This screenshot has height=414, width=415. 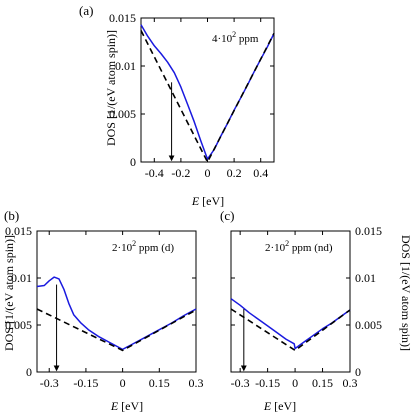 What do you see at coordinates (234, 173) in the screenshot?
I see `x-tick-label: 0.2` at bounding box center [234, 173].